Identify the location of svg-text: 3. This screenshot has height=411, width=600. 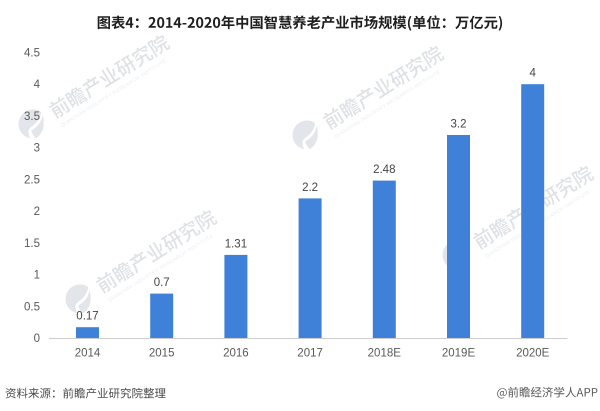
(37, 149).